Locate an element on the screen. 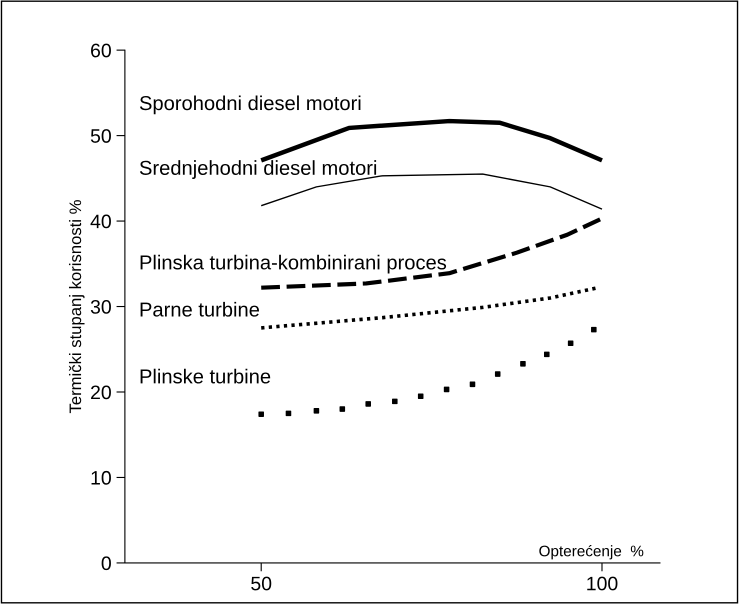 Image resolution: width=739 pixels, height=604 pixels. series-label: Sporohodni diesel motori is located at coordinates (250, 104).